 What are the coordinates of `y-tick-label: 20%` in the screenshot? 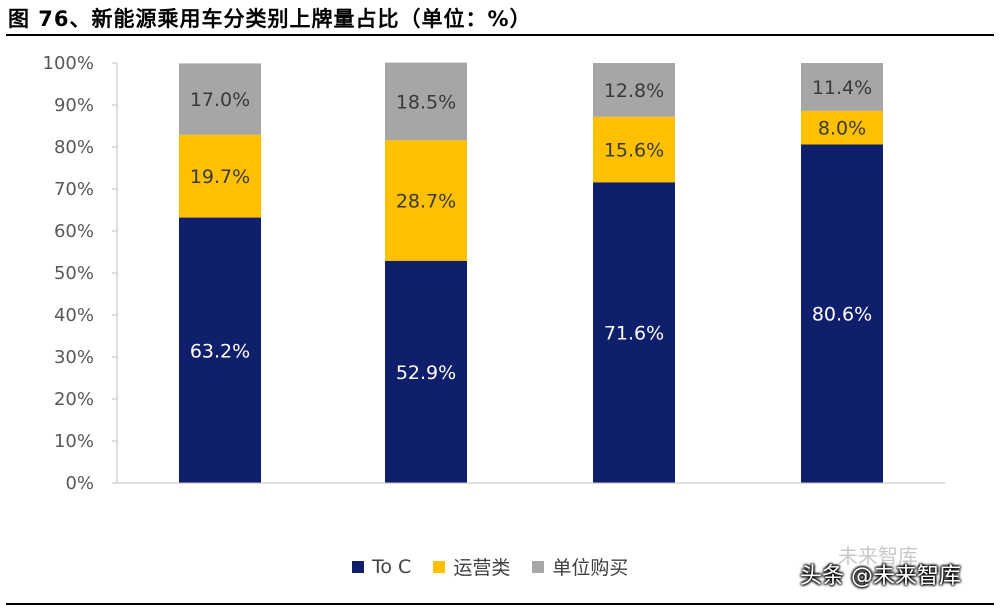 It's located at (74, 399).